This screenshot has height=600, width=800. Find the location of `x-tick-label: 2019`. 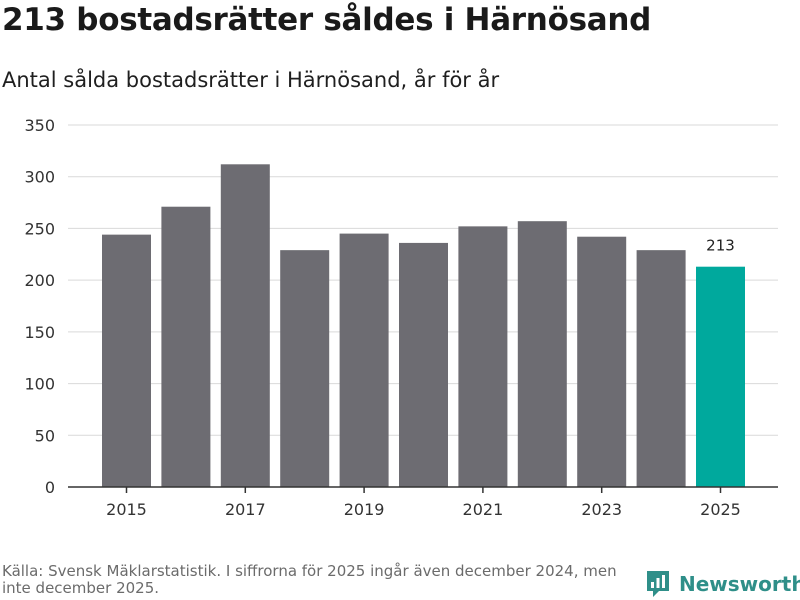

x-tick-label: 2019 is located at coordinates (364, 509).